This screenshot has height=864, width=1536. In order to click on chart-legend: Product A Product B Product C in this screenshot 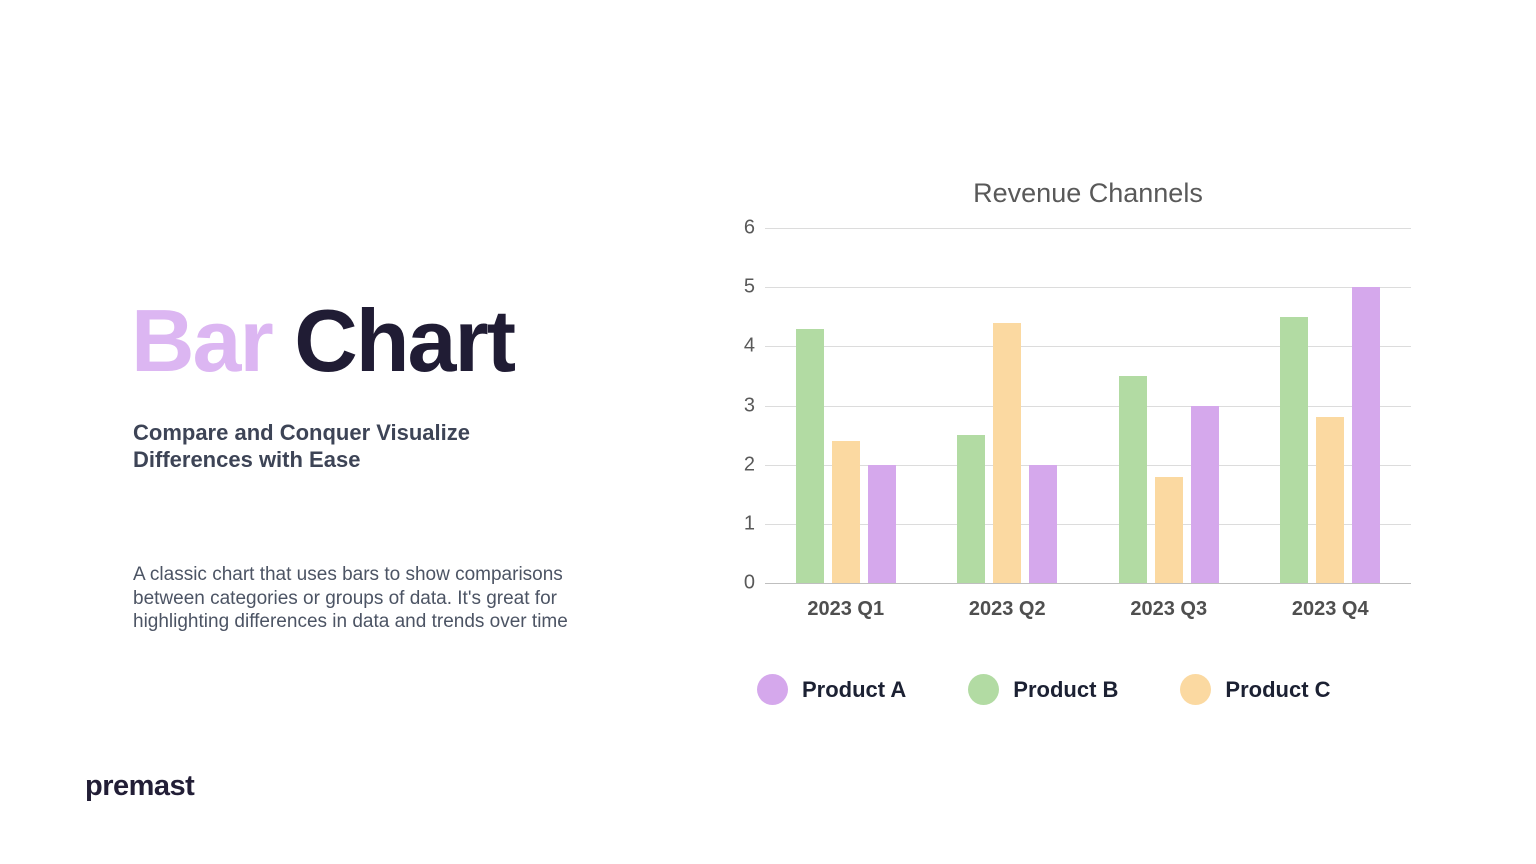, I will do `click(1044, 689)`.